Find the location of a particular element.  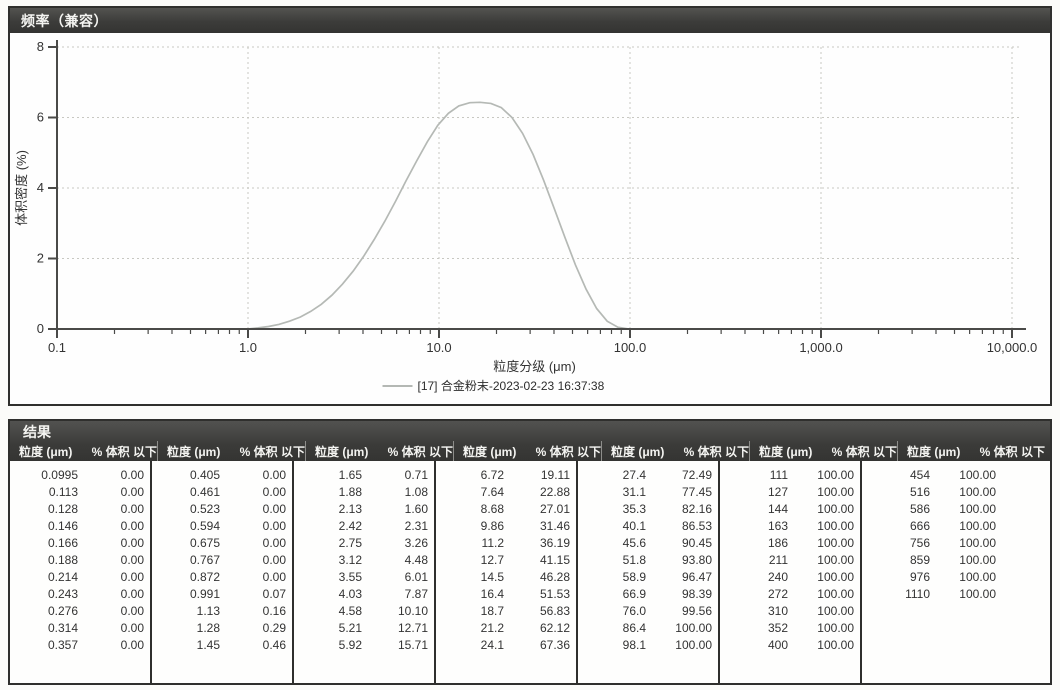

size-value: 9.86 is located at coordinates (492, 525).